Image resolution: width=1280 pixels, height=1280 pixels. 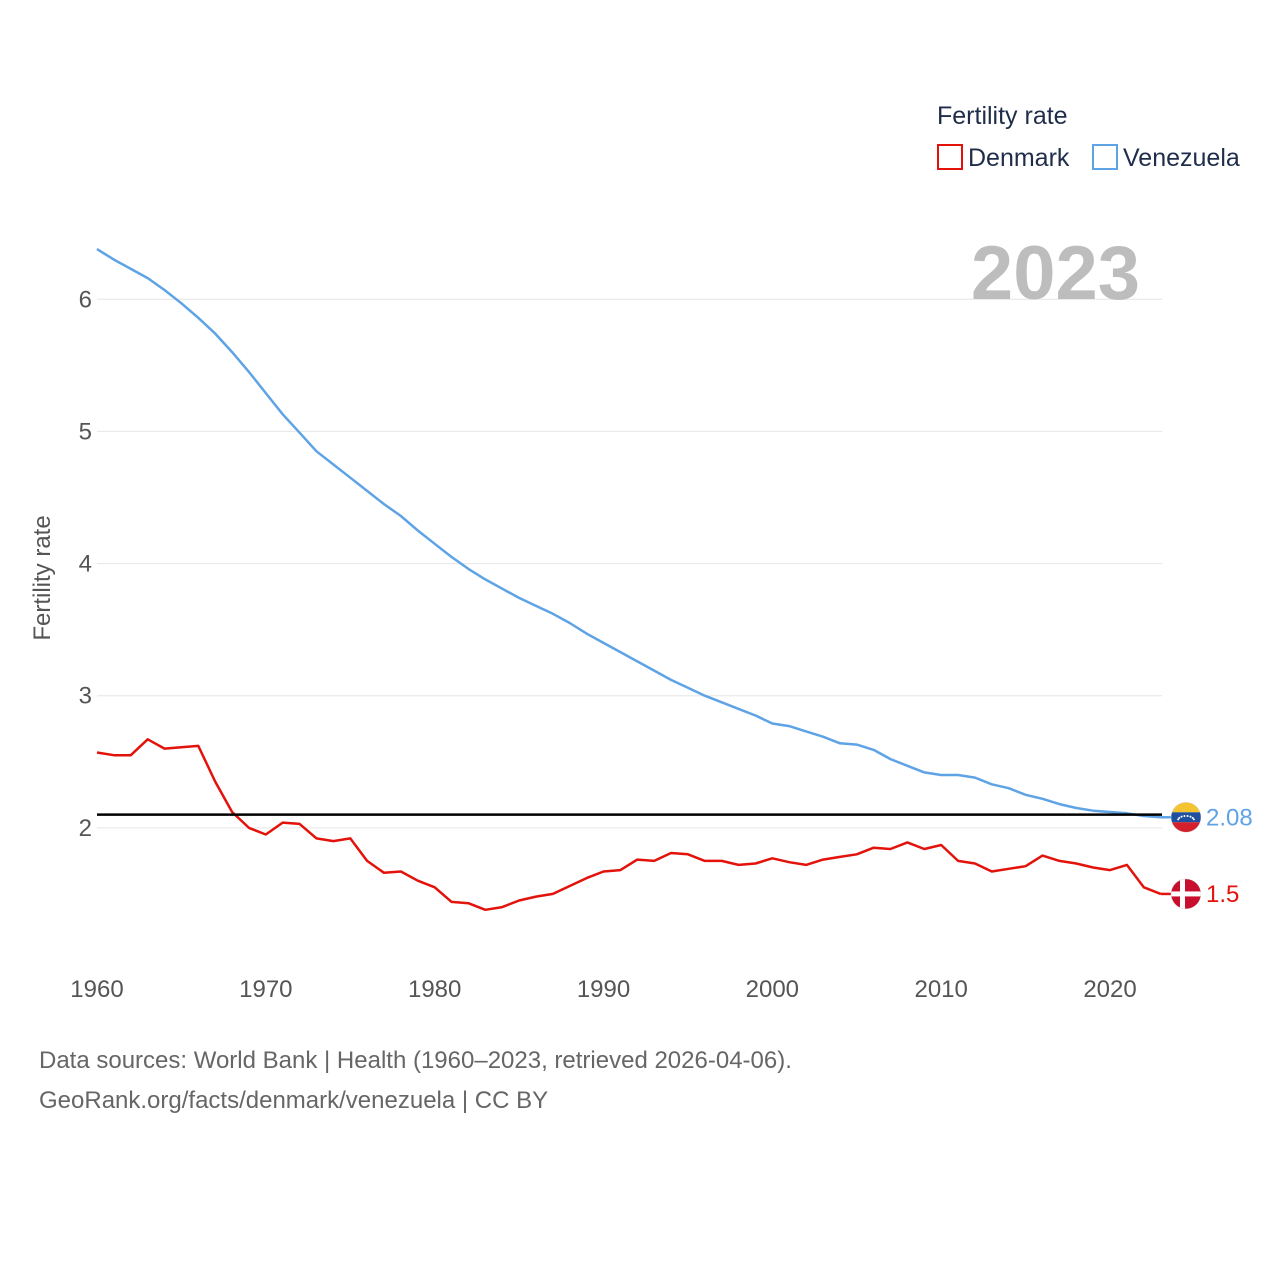 I want to click on end-markers: 1.5 2.08, so click(x=1206, y=856).